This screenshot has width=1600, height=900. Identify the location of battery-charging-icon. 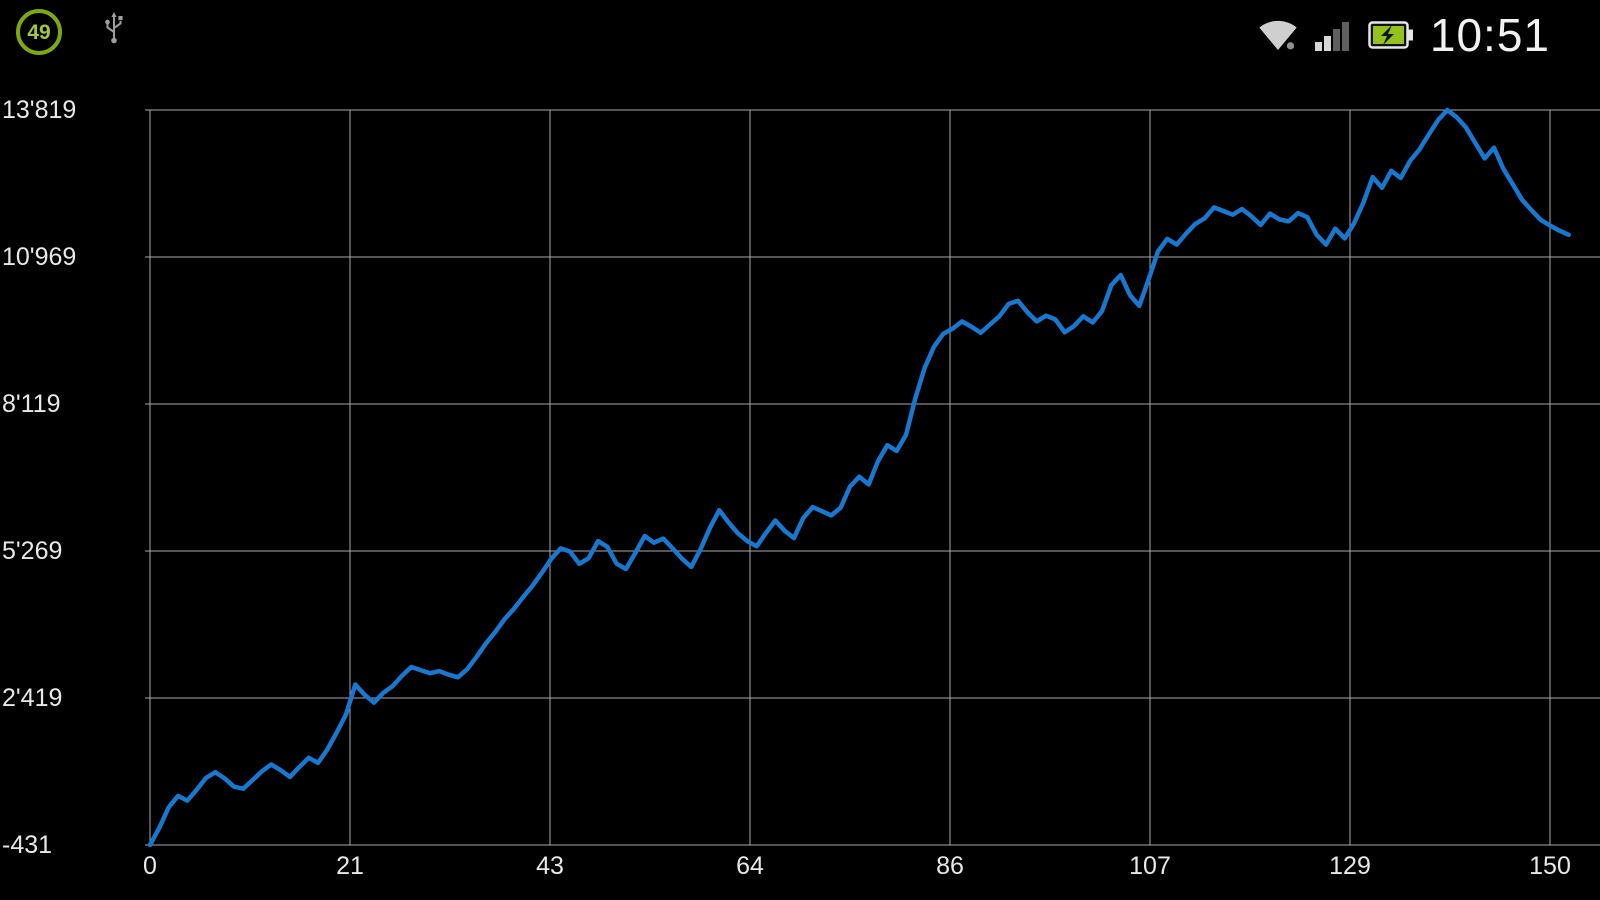
(1390, 35).